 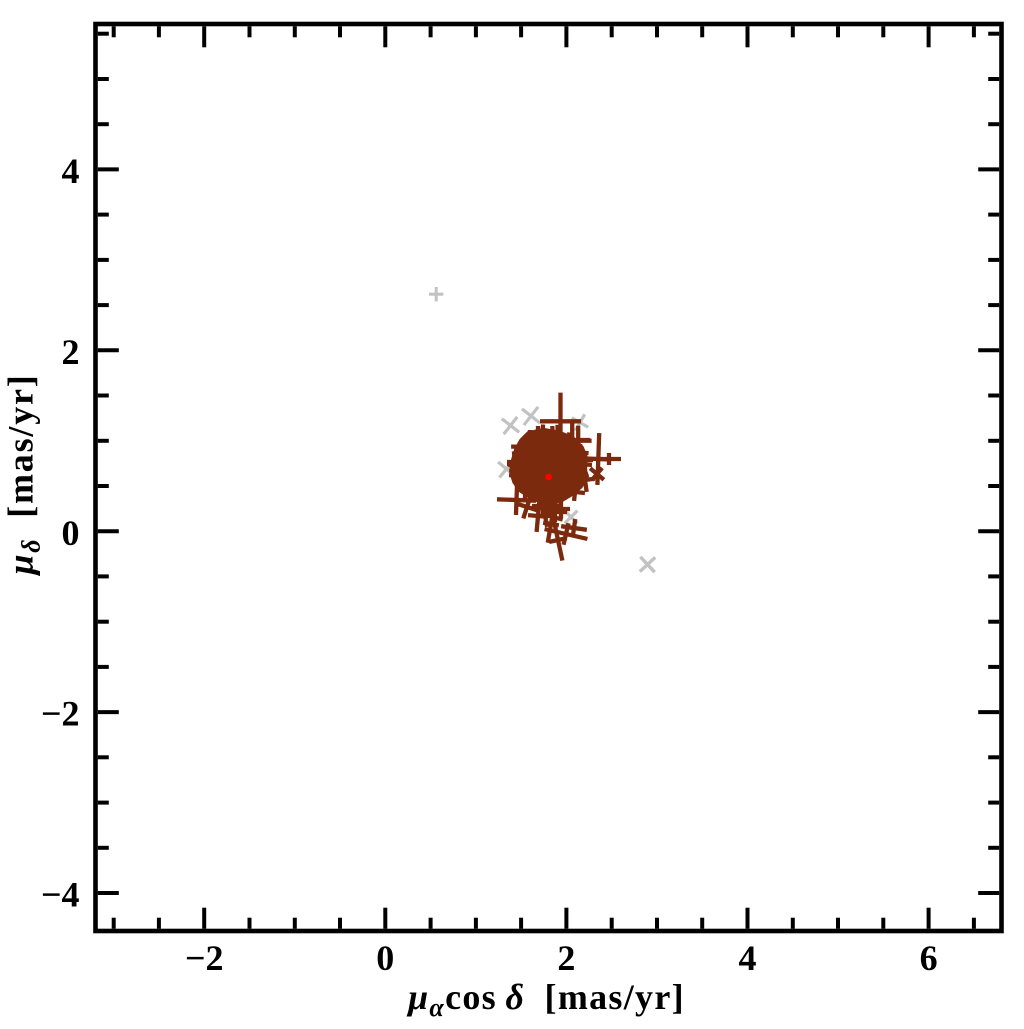 I want to click on svg-text: μαcos δ [mas/yr], so click(x=545, y=999).